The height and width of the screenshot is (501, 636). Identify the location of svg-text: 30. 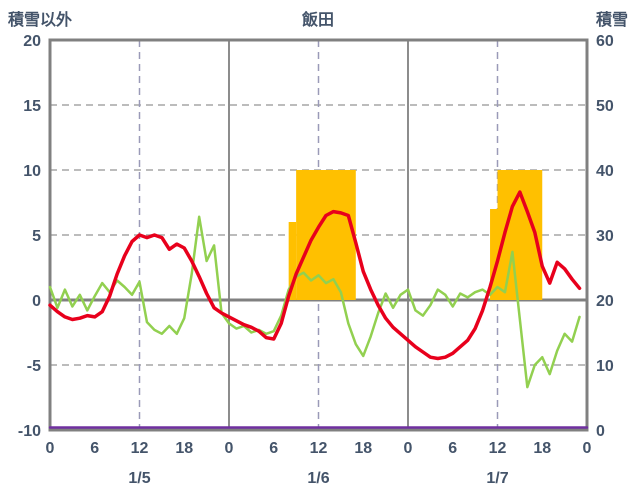
(605, 236).